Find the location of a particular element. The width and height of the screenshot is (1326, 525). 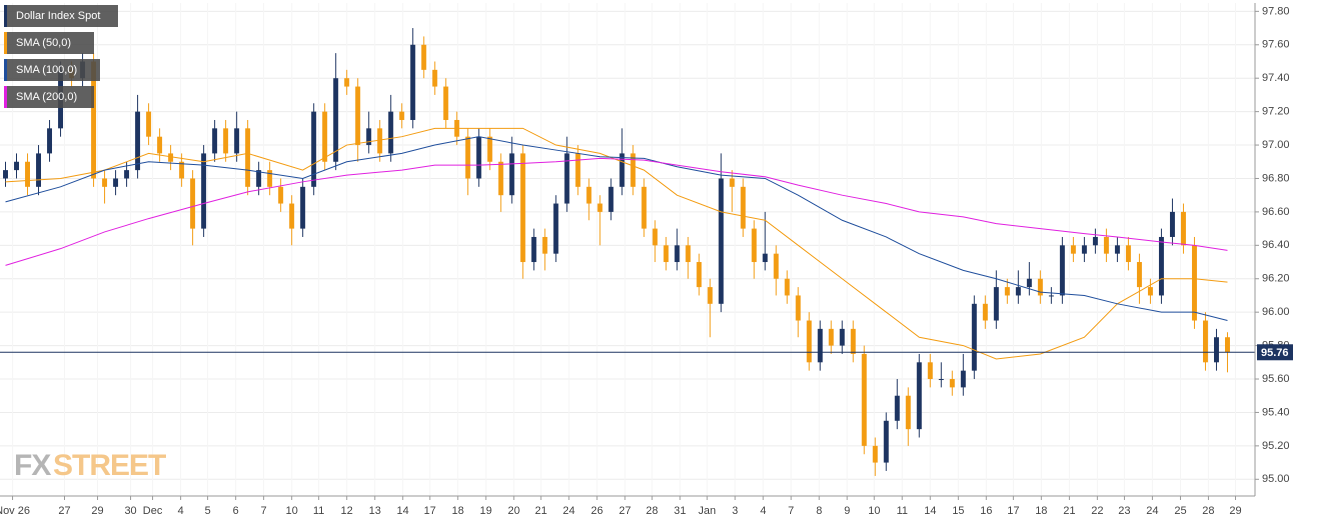

x-tick-label: 28 is located at coordinates (1208, 511).